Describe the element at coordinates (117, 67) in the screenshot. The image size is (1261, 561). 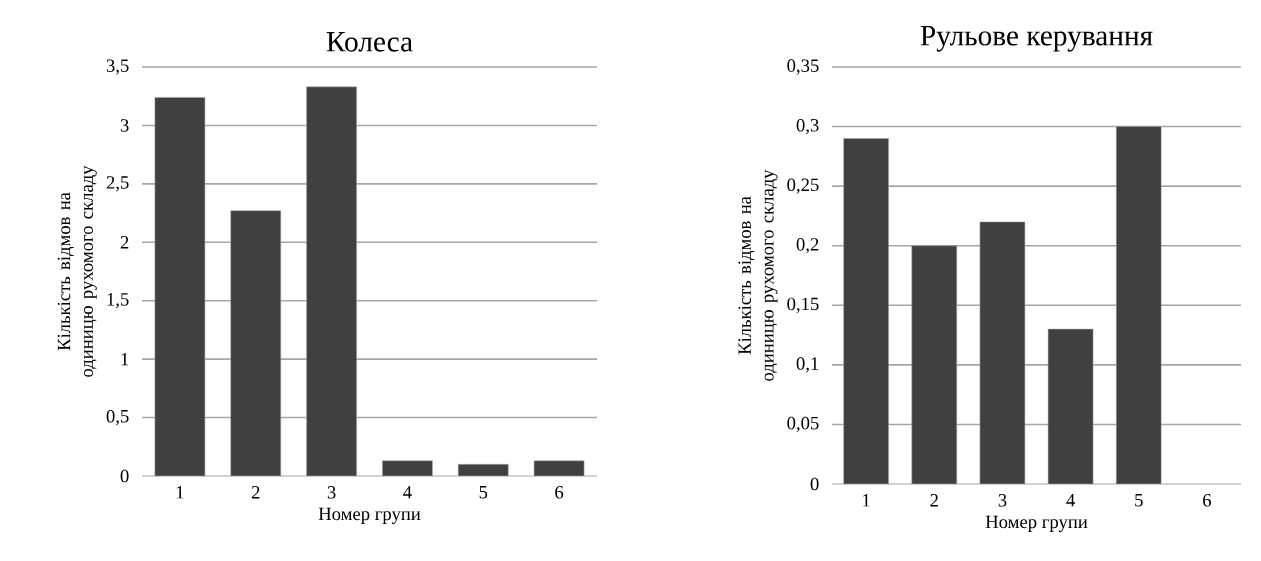
I see `y-tick-label: 3,5` at that location.